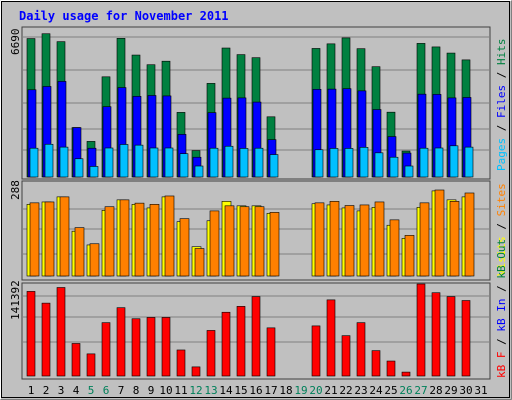 Image resolution: width=512 pixels, height=400 pixels. I want to click on y-max-label-visits: 288, so click(15, 190).